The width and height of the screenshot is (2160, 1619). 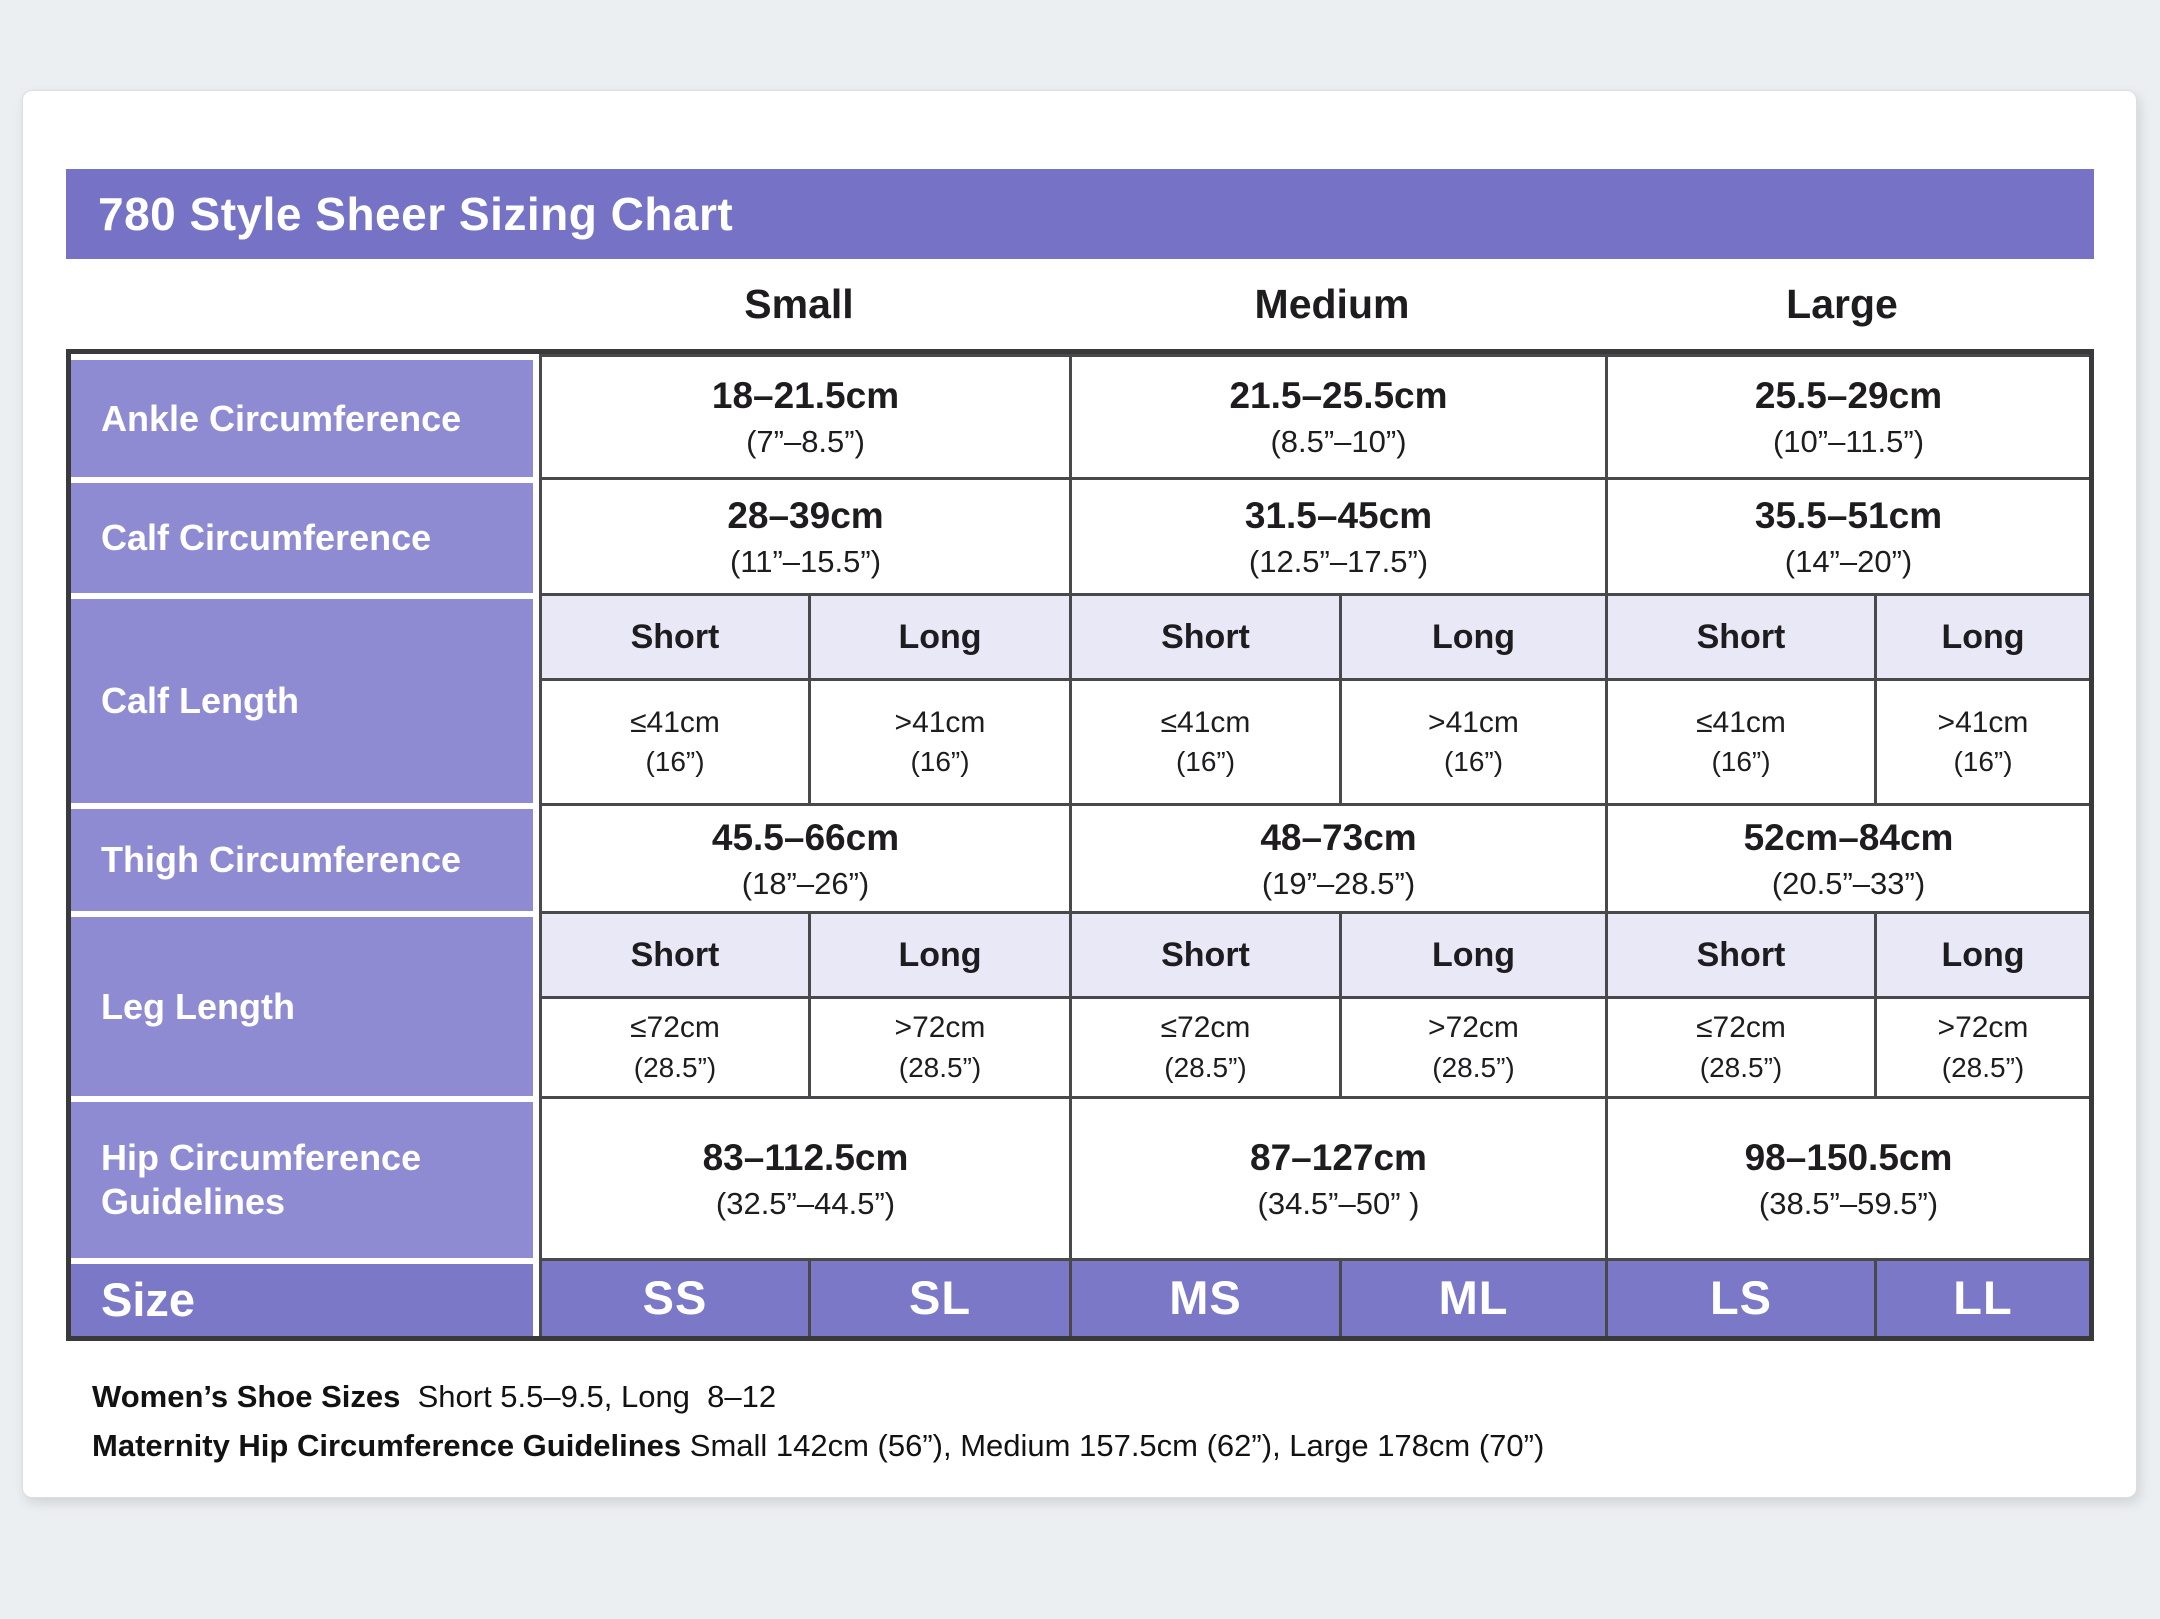 What do you see at coordinates (938, 1046) in the screenshot?
I see `leg-length-sl-cell: >72cm (28.5”)` at bounding box center [938, 1046].